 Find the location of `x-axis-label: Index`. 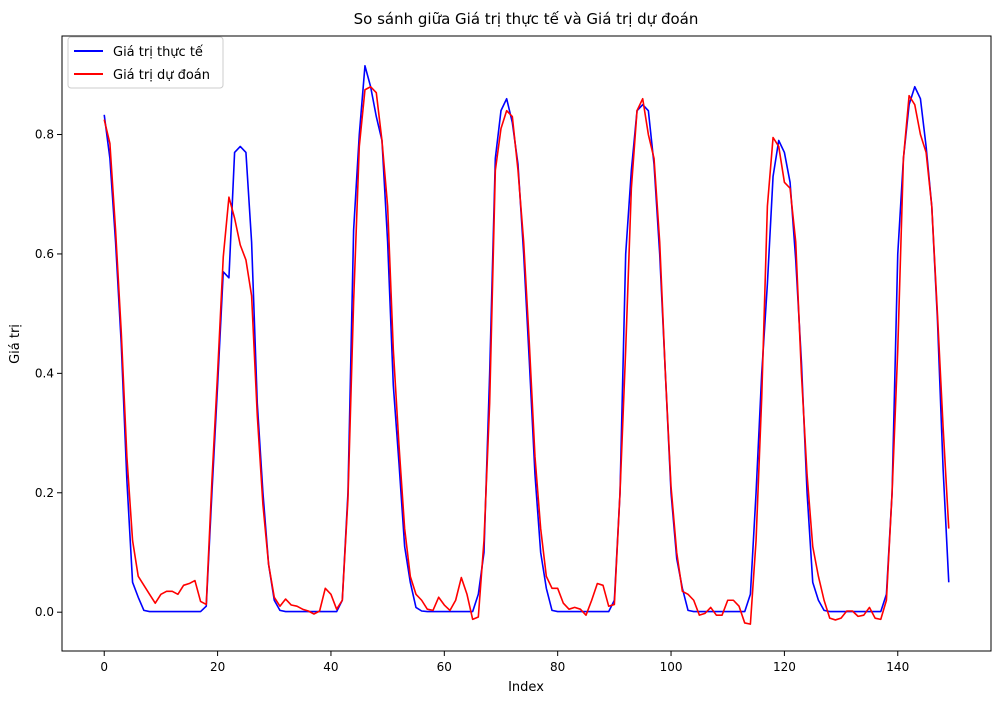

x-axis-label: Index is located at coordinates (526, 687).